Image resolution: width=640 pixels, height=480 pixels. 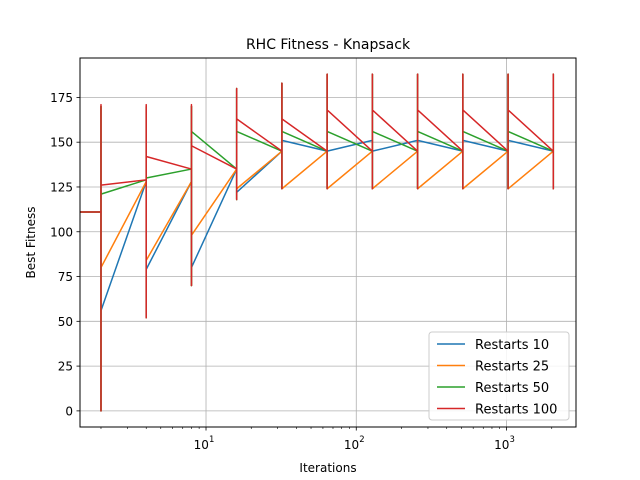 What do you see at coordinates (61, 98) in the screenshot?
I see `y-tick-label: 175` at bounding box center [61, 98].